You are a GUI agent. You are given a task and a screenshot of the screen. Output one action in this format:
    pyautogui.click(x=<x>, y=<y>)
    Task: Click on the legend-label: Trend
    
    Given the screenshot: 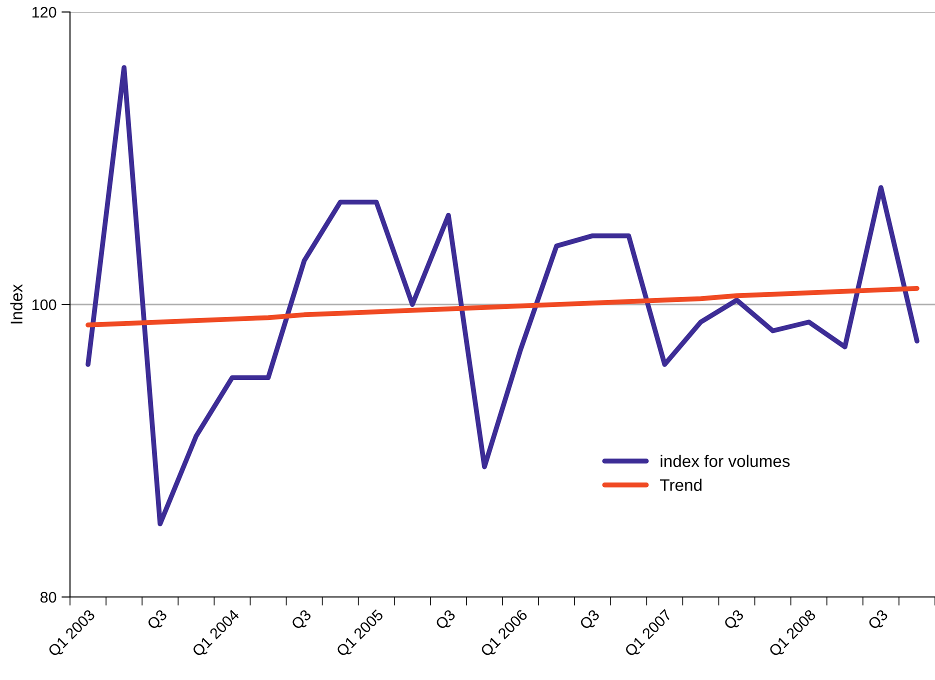 What is the action you would take?
    pyautogui.click(x=681, y=484)
    